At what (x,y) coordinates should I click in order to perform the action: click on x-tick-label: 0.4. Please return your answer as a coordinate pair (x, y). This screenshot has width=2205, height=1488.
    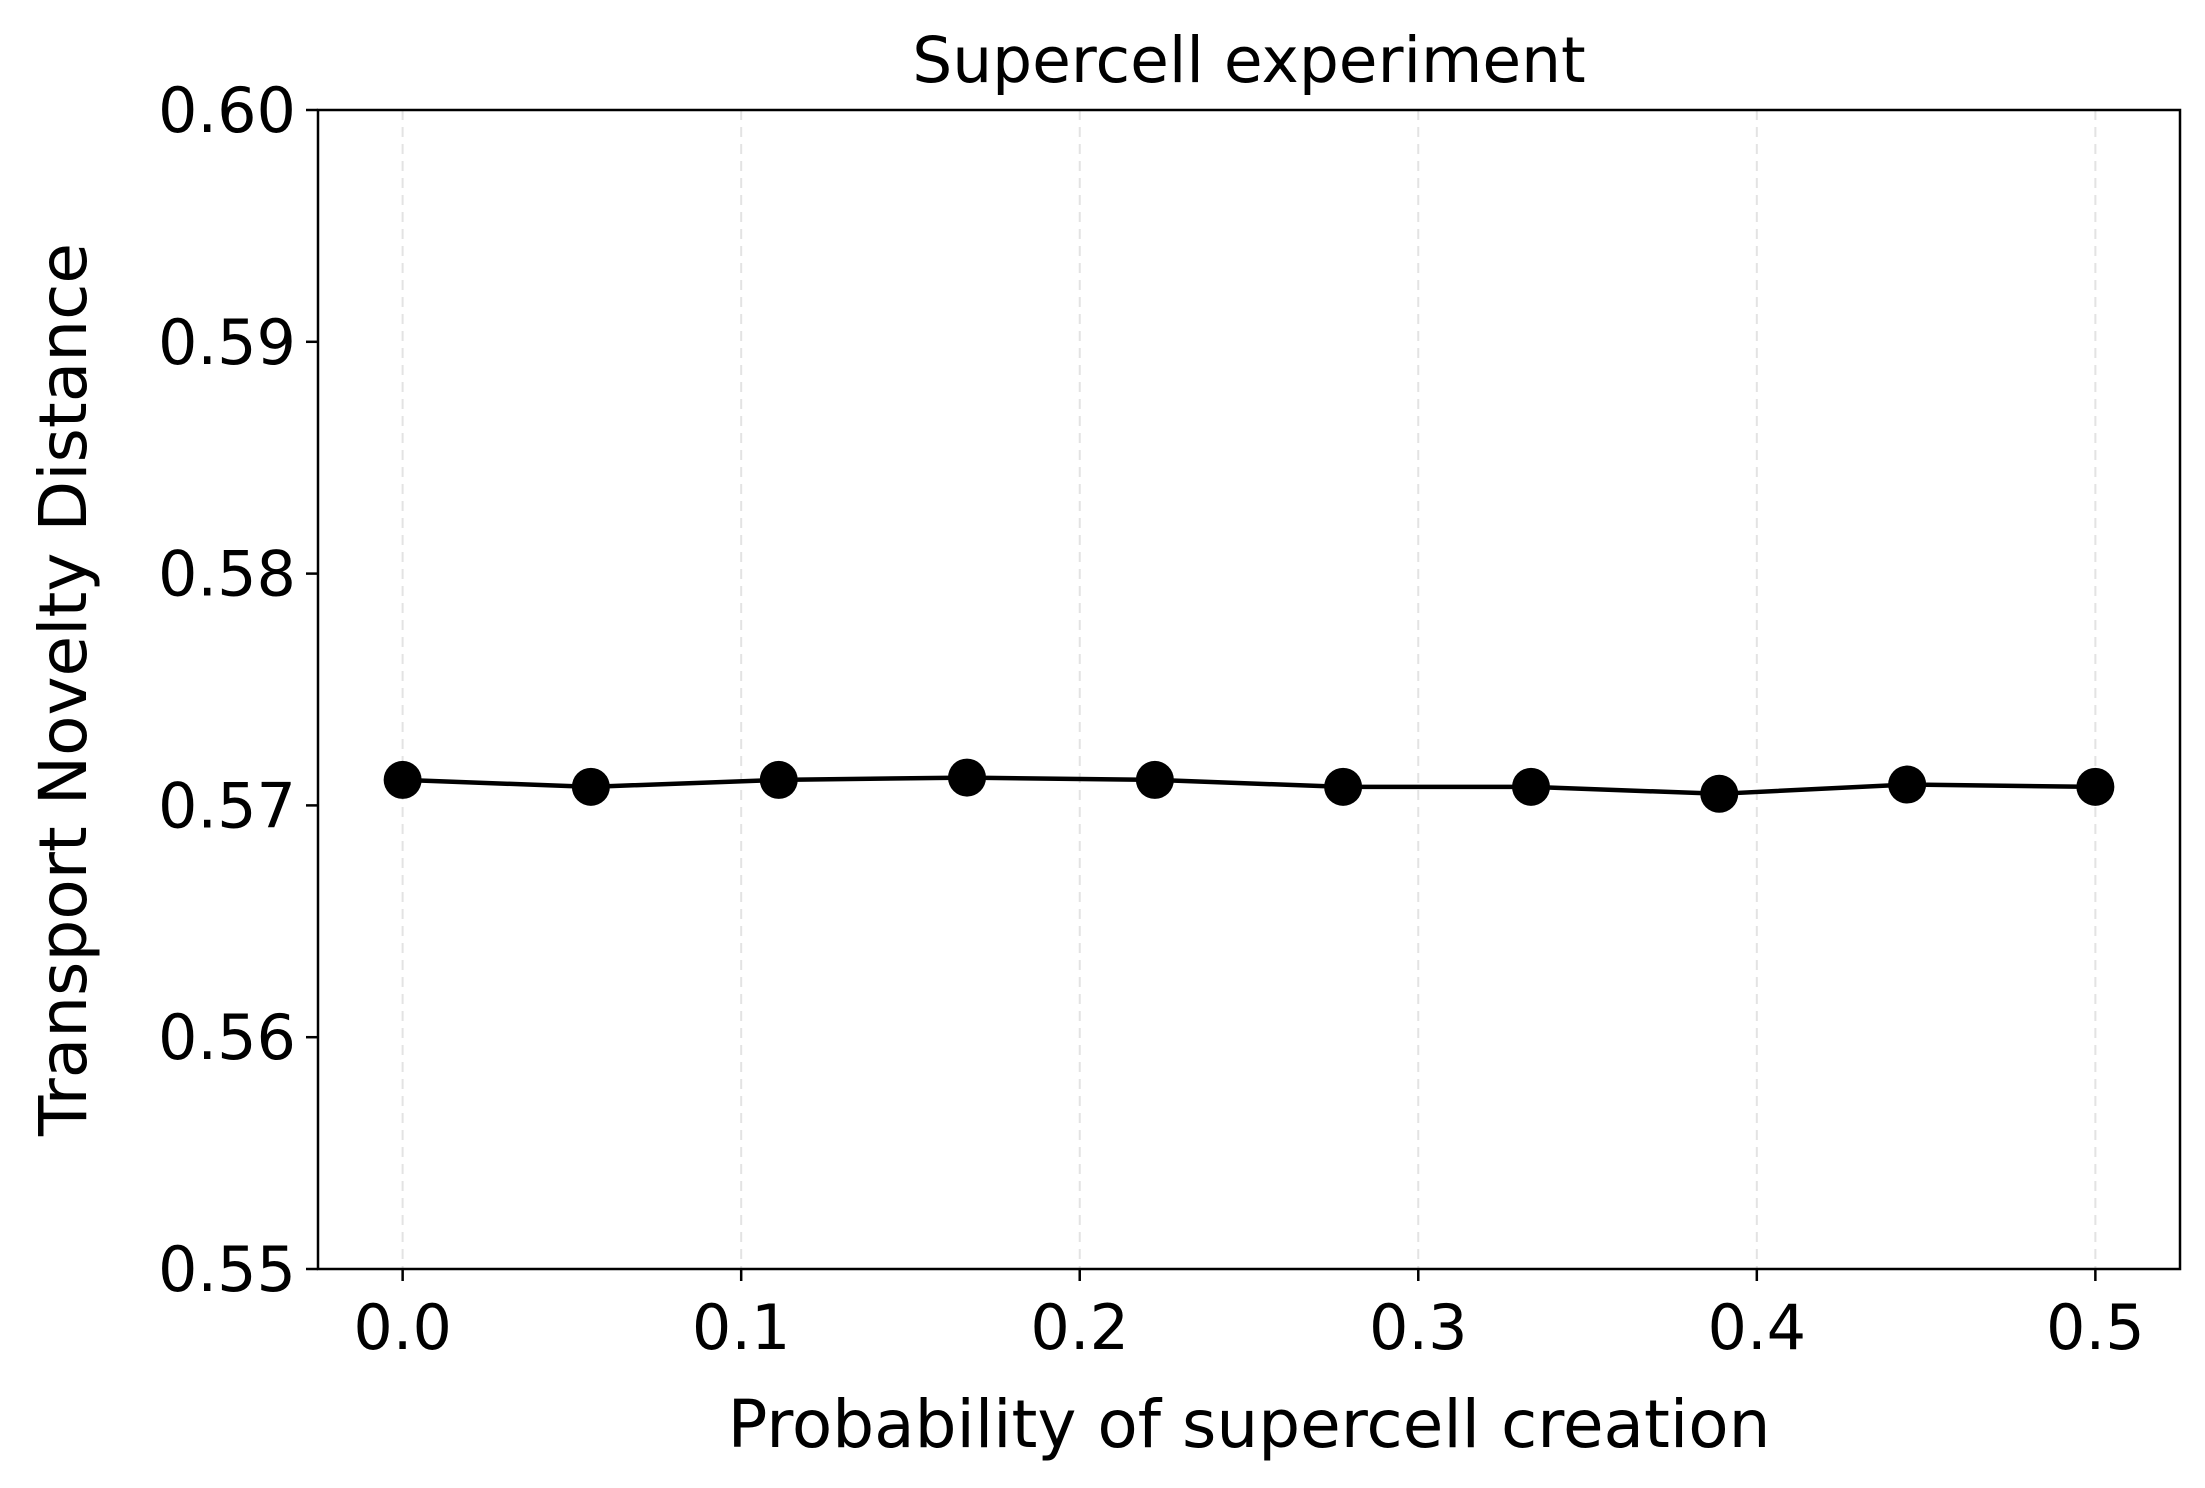
    Looking at the image, I should click on (1757, 1327).